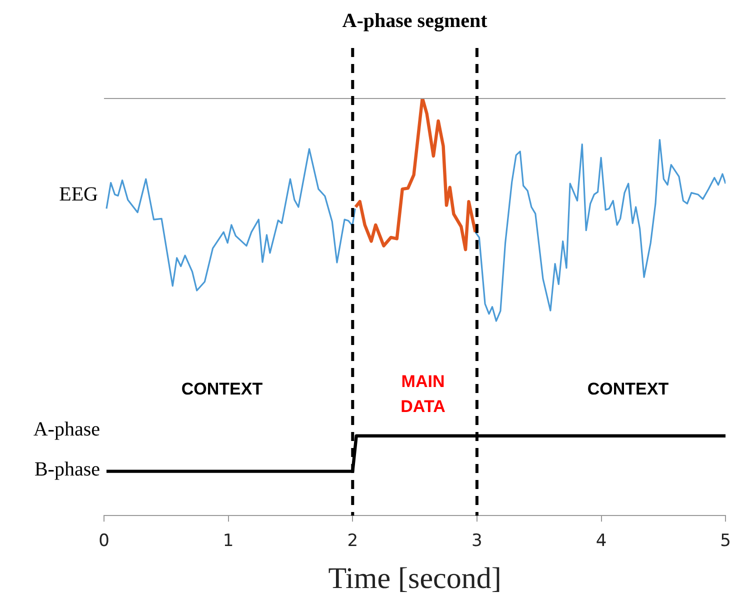  I want to click on x-tick-label: 0, so click(104, 541).